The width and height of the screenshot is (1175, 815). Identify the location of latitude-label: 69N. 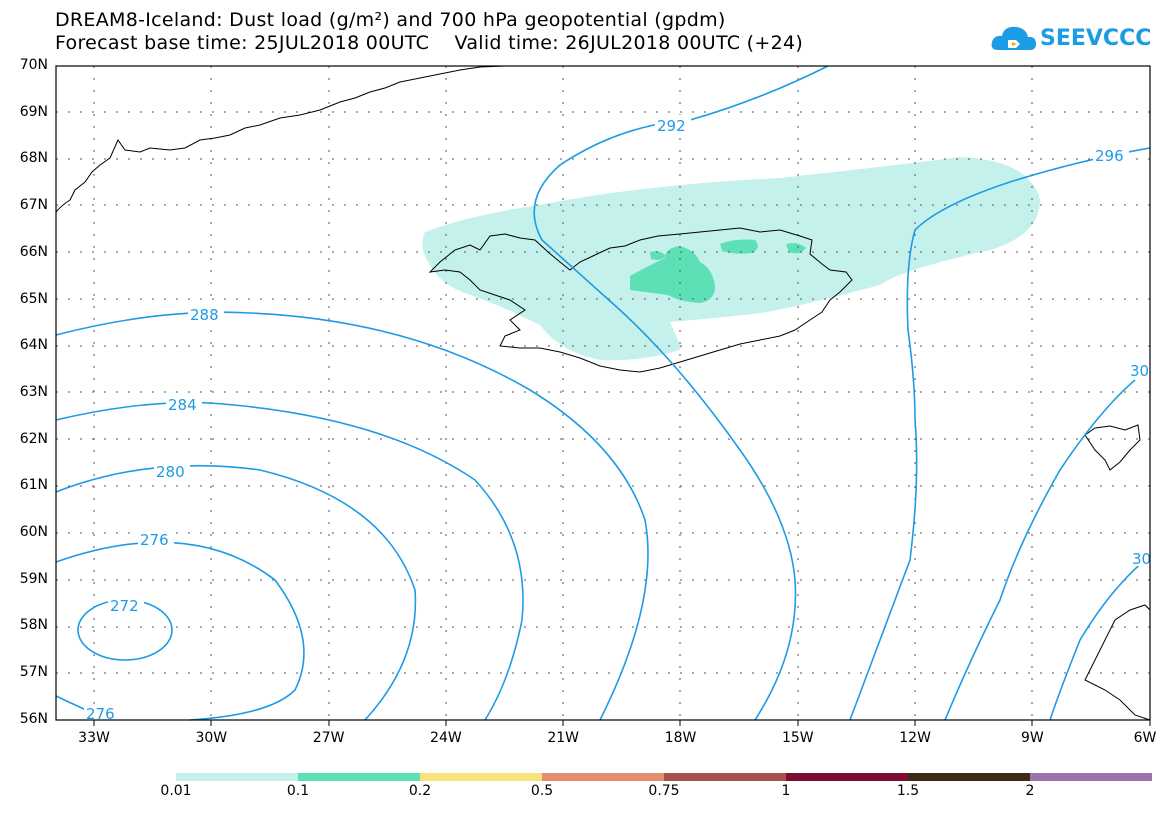
(33, 111).